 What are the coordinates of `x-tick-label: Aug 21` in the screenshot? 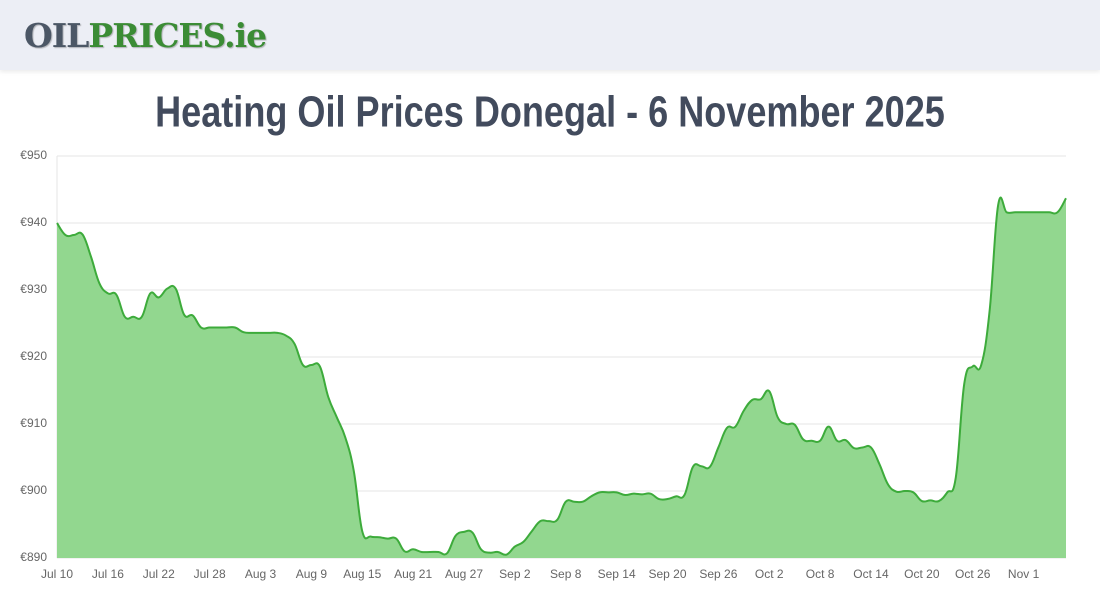 It's located at (413, 574).